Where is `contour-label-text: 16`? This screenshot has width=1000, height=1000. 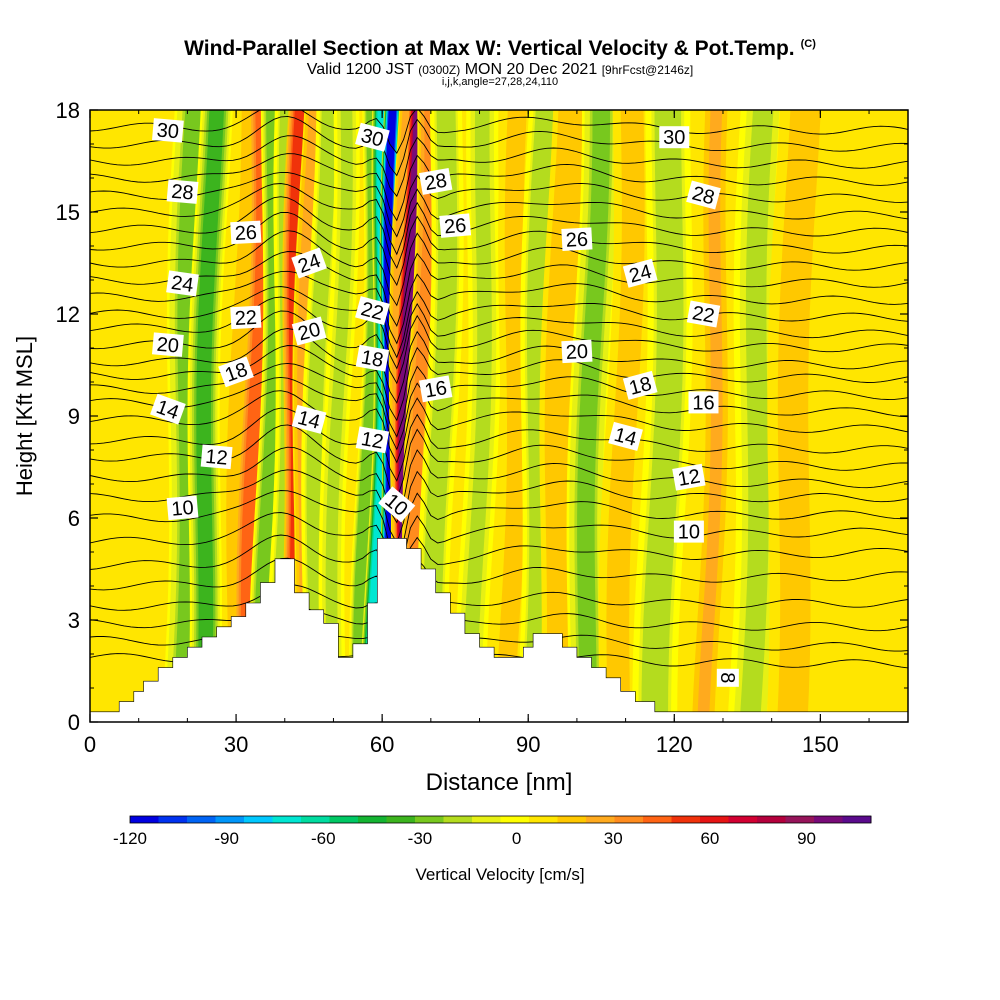
contour-label-text: 16 is located at coordinates (436, 390).